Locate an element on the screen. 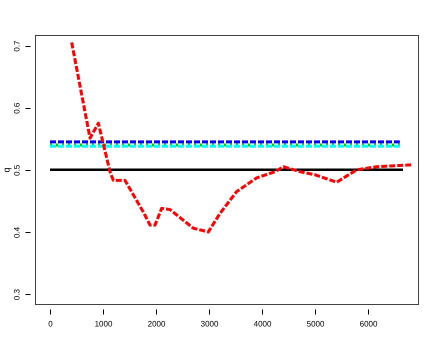 This screenshot has width=436, height=349. x-tick-label: 4000 is located at coordinates (263, 324).